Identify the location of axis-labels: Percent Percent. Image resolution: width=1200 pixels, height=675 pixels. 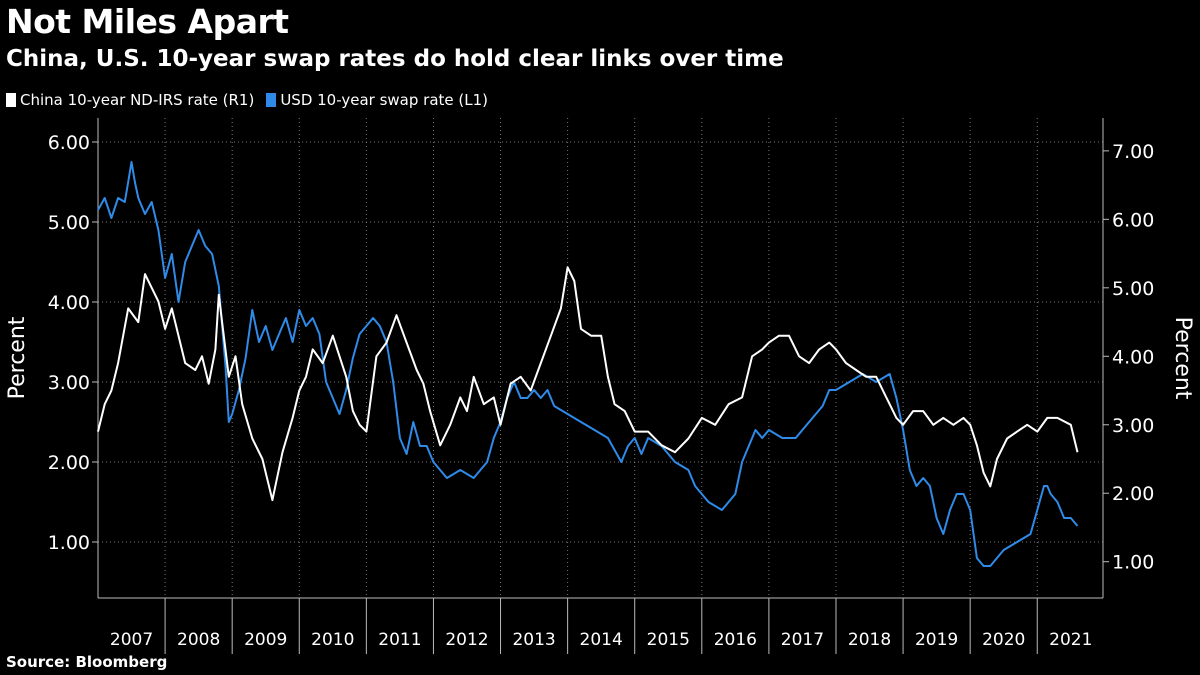
(600, 358).